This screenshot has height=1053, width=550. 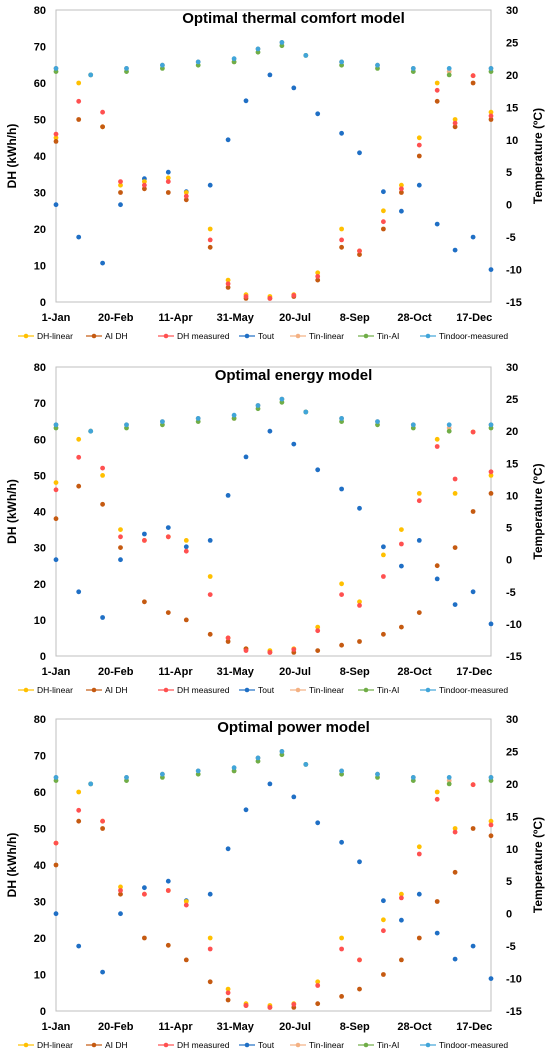 What do you see at coordinates (266, 1045) in the screenshot?
I see `legend-label: Tout` at bounding box center [266, 1045].